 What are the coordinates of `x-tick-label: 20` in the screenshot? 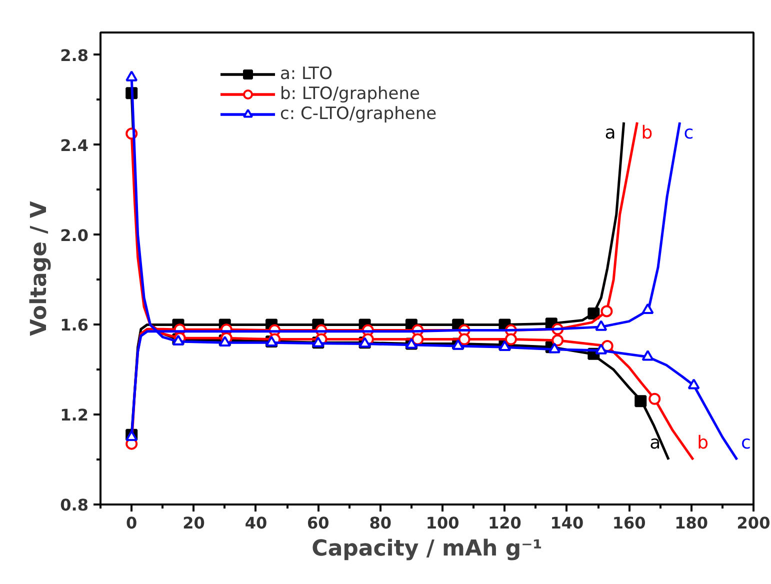 It's located at (193, 523).